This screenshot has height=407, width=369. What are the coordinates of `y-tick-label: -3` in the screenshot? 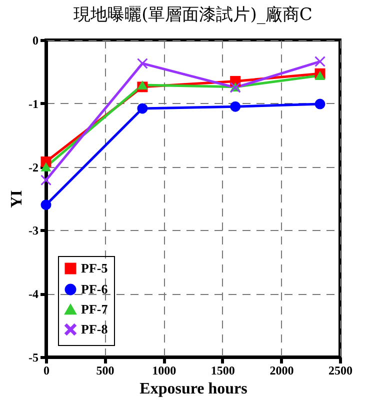 It's located at (33, 231).